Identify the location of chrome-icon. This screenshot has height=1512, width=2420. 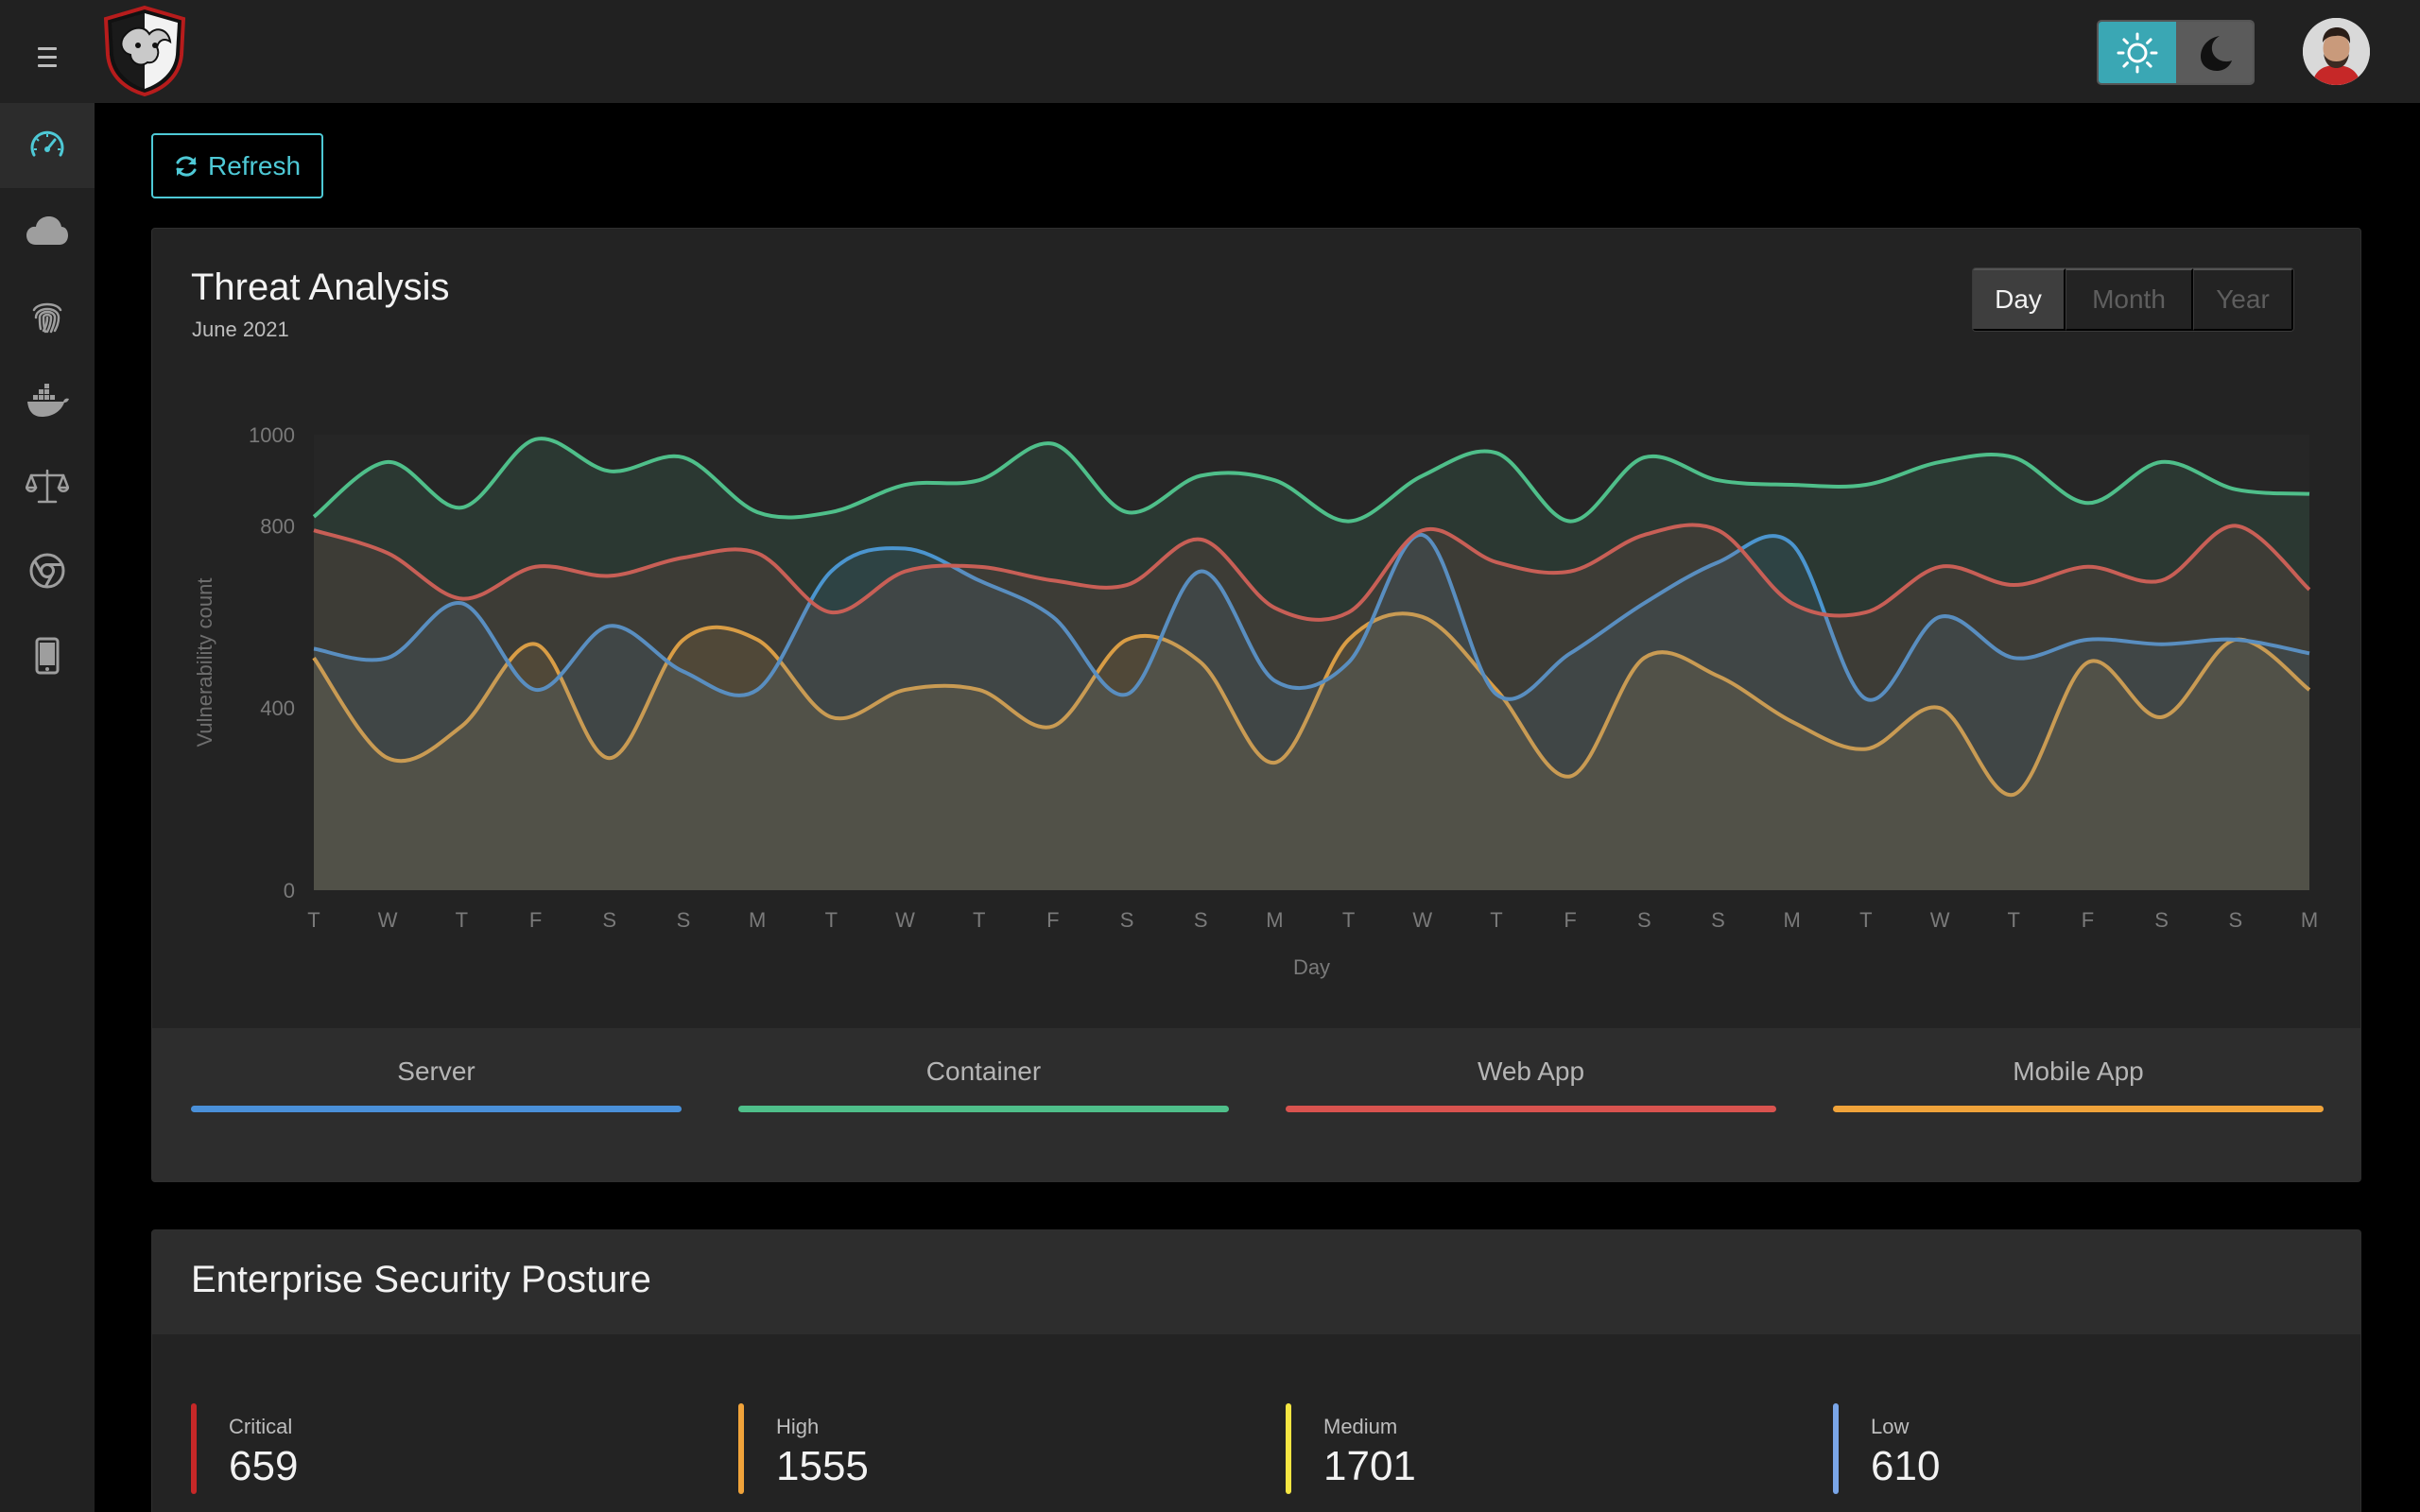
(47, 571).